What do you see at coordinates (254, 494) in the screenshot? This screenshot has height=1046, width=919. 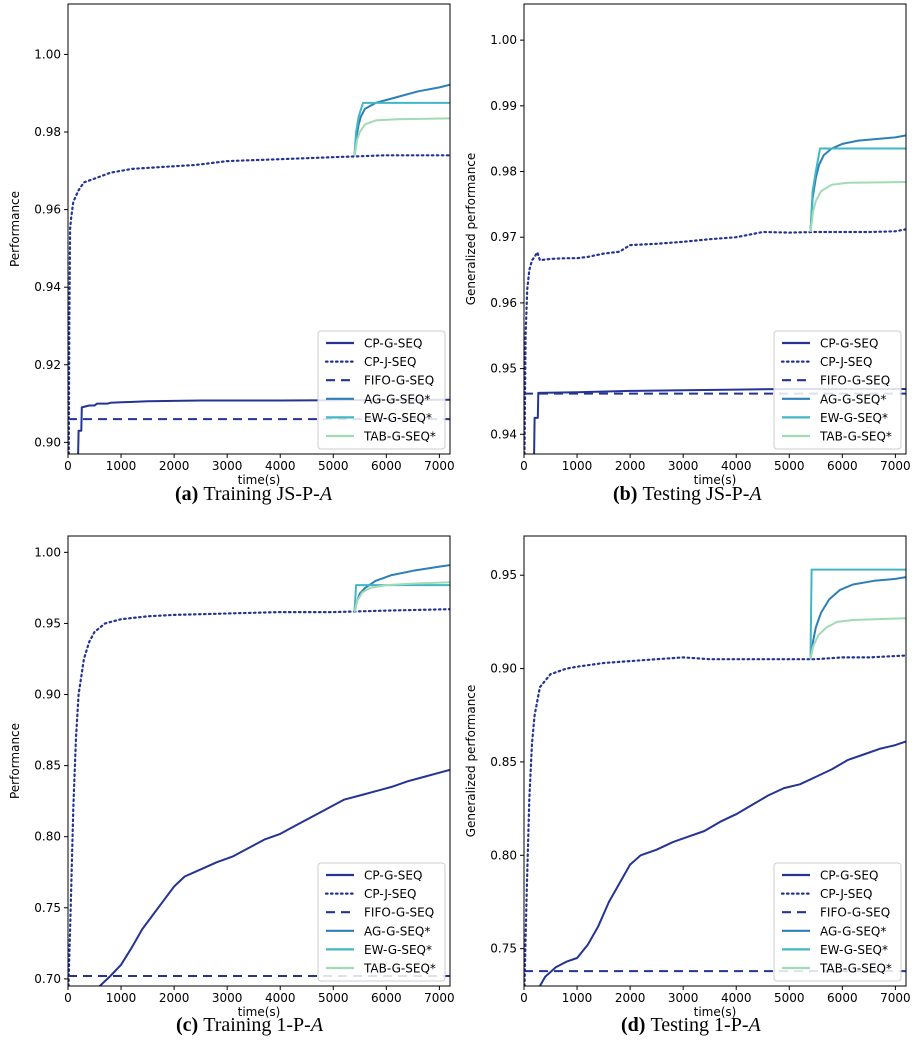 I see `panel-caption: (a) Training JS-P-A` at bounding box center [254, 494].